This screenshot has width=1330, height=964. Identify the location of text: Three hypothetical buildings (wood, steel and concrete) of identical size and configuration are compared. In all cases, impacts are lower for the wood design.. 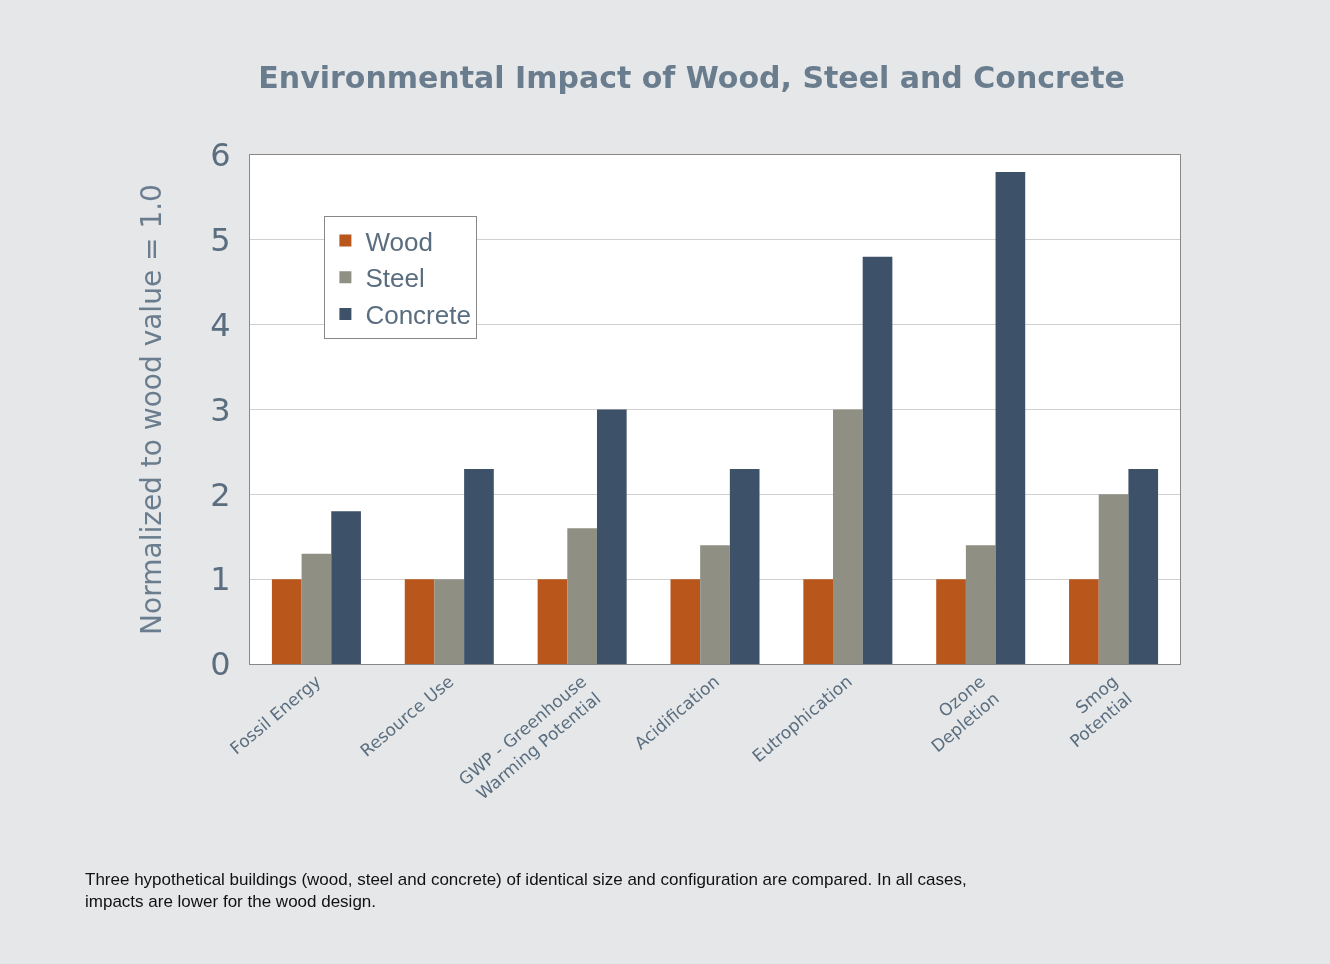
(526, 891).